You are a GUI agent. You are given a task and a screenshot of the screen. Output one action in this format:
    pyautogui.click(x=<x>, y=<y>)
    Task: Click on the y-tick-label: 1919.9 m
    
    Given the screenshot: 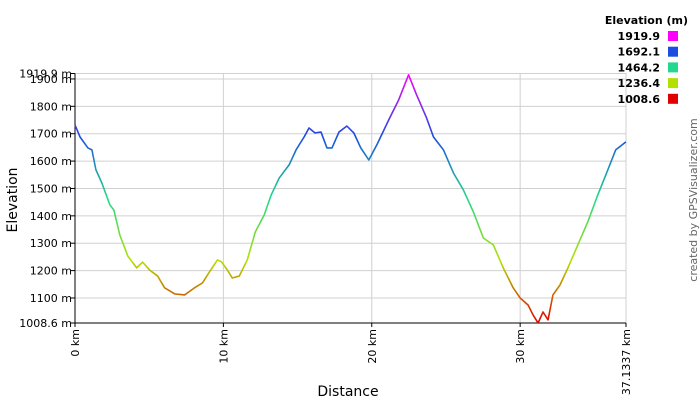 What is the action you would take?
    pyautogui.click(x=45, y=74)
    